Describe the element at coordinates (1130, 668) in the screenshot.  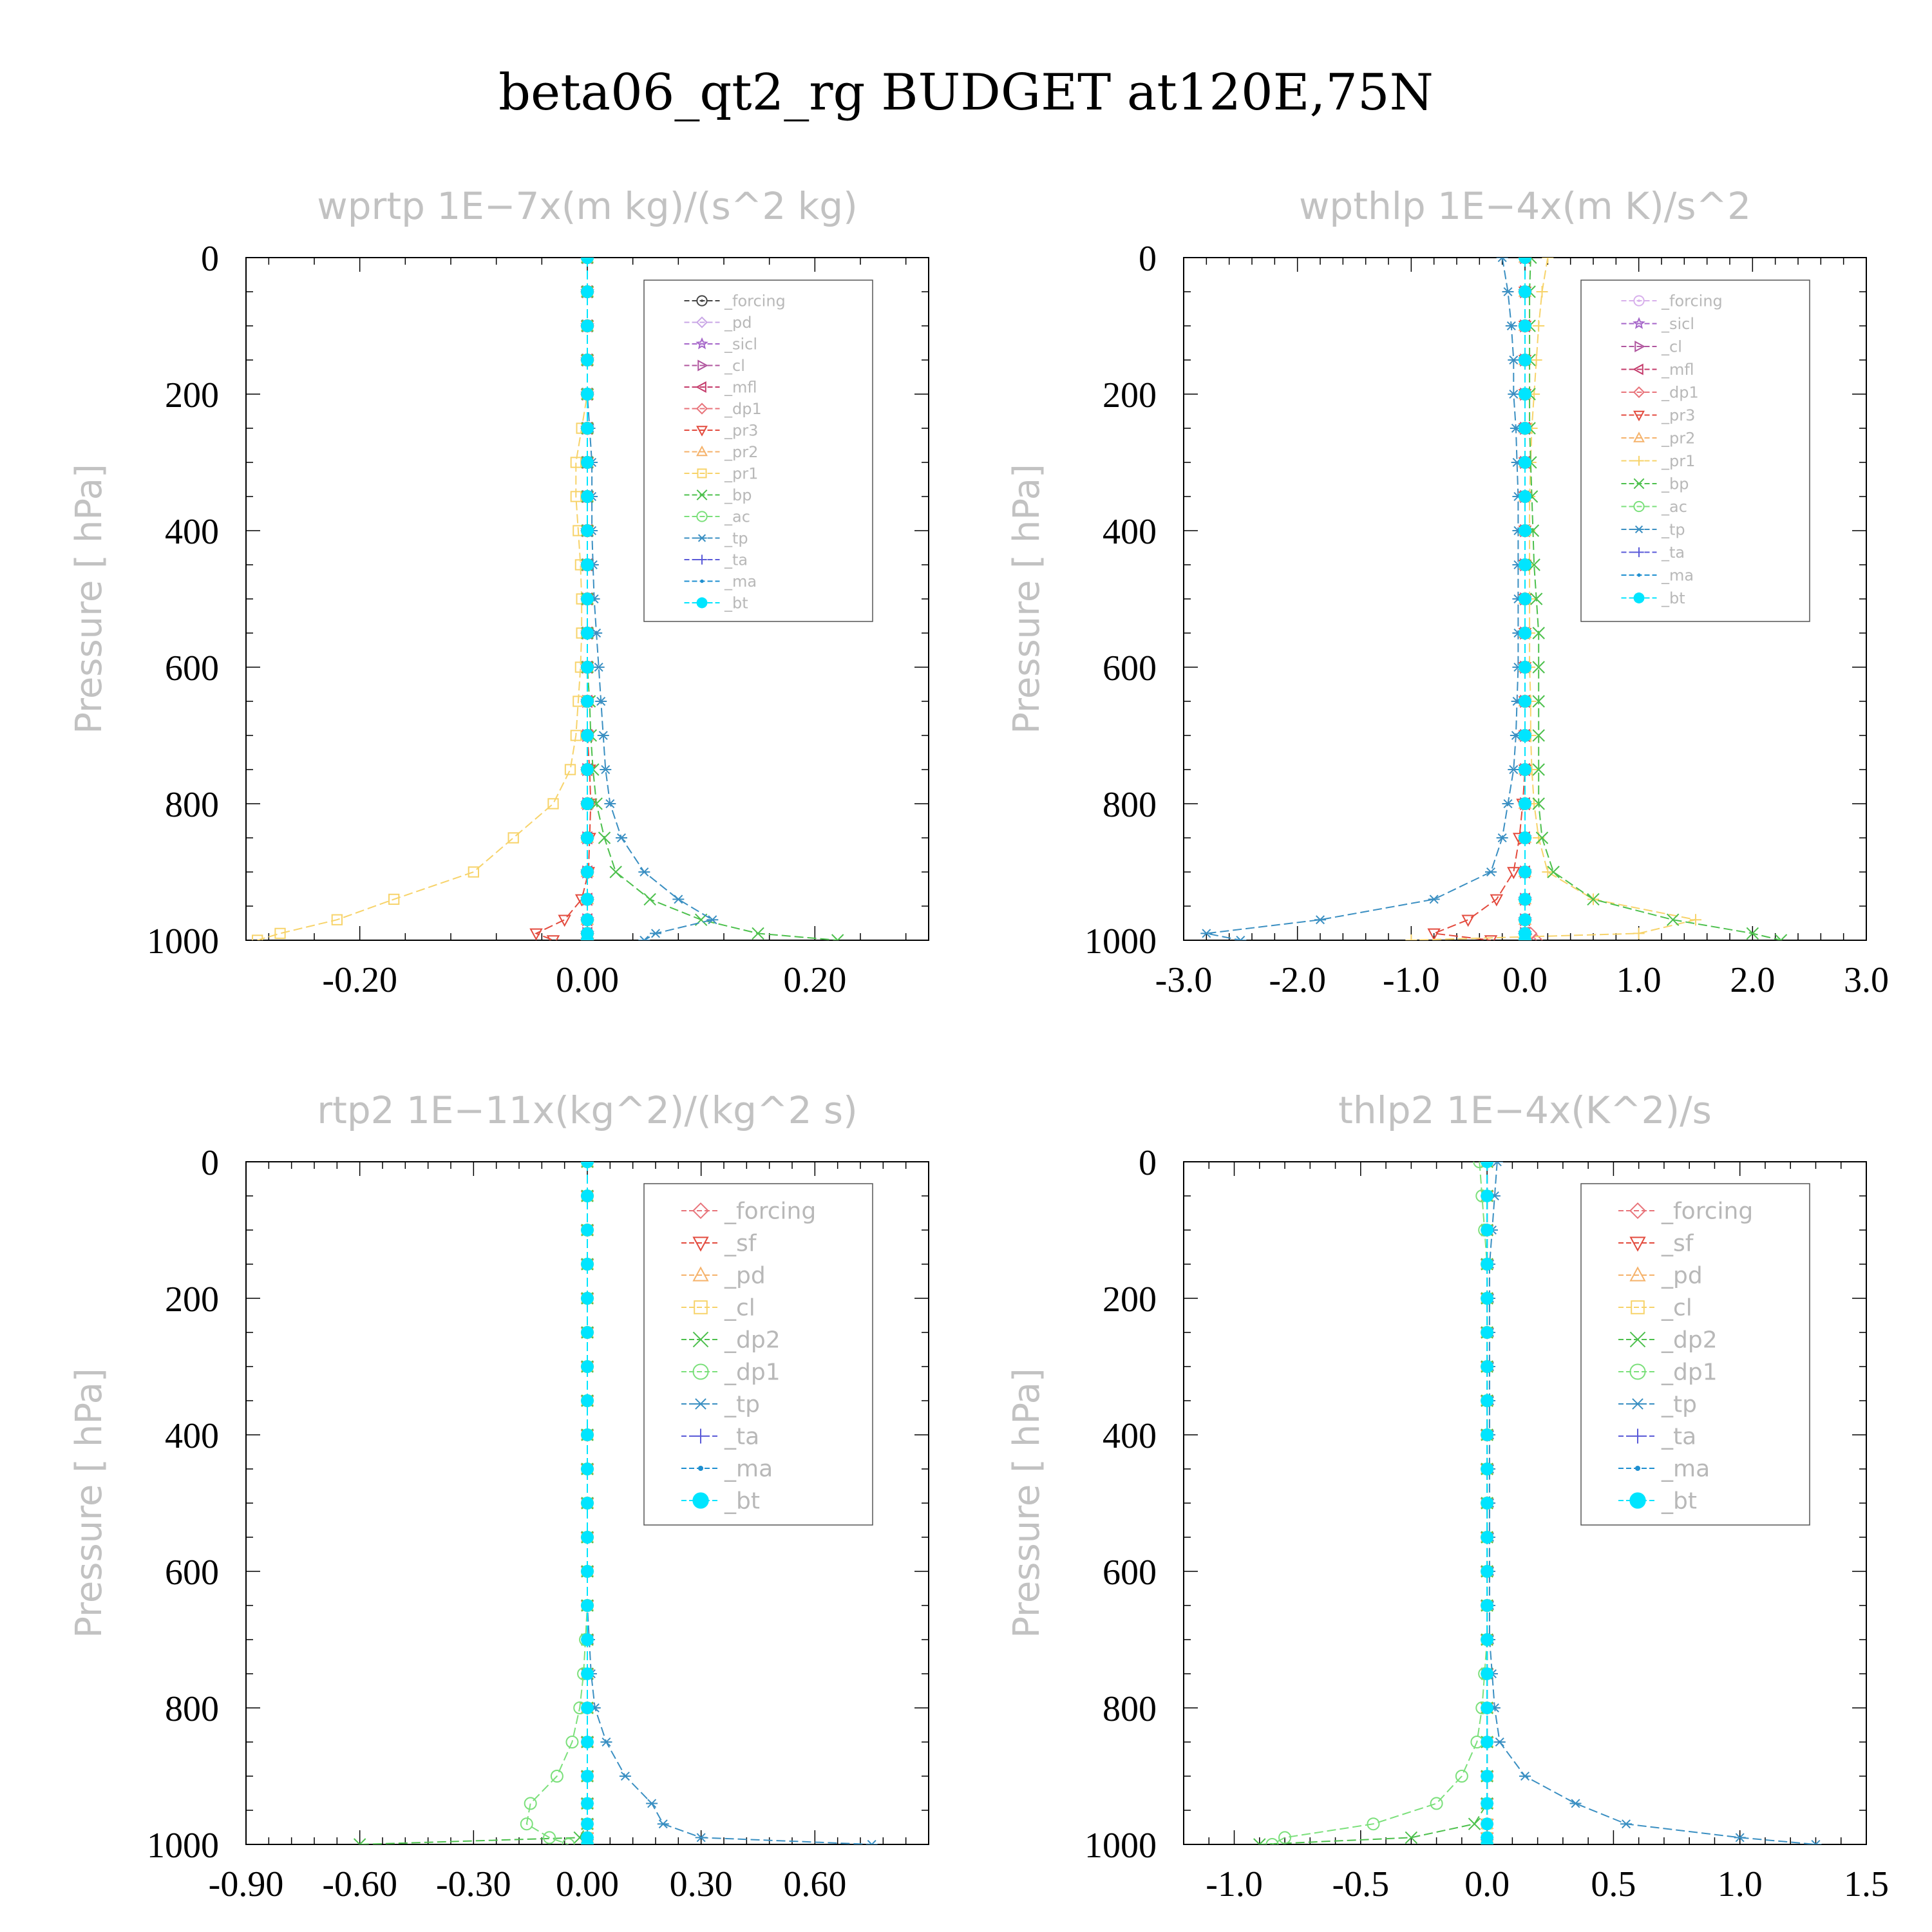
I see `y-tick-label: 600` at that location.